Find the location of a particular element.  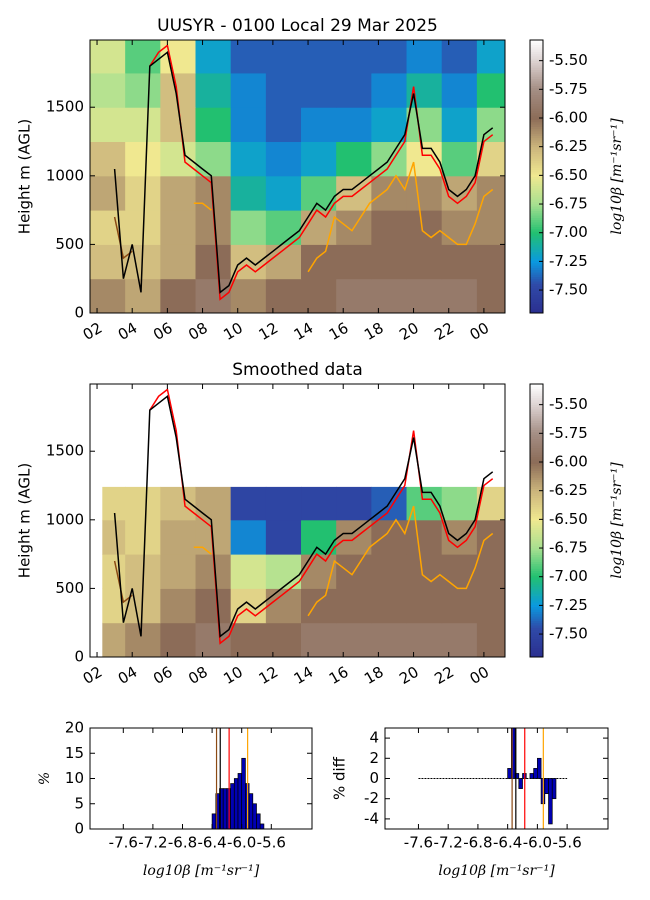

x-tick-label: -6.0 is located at coordinates (241, 843).